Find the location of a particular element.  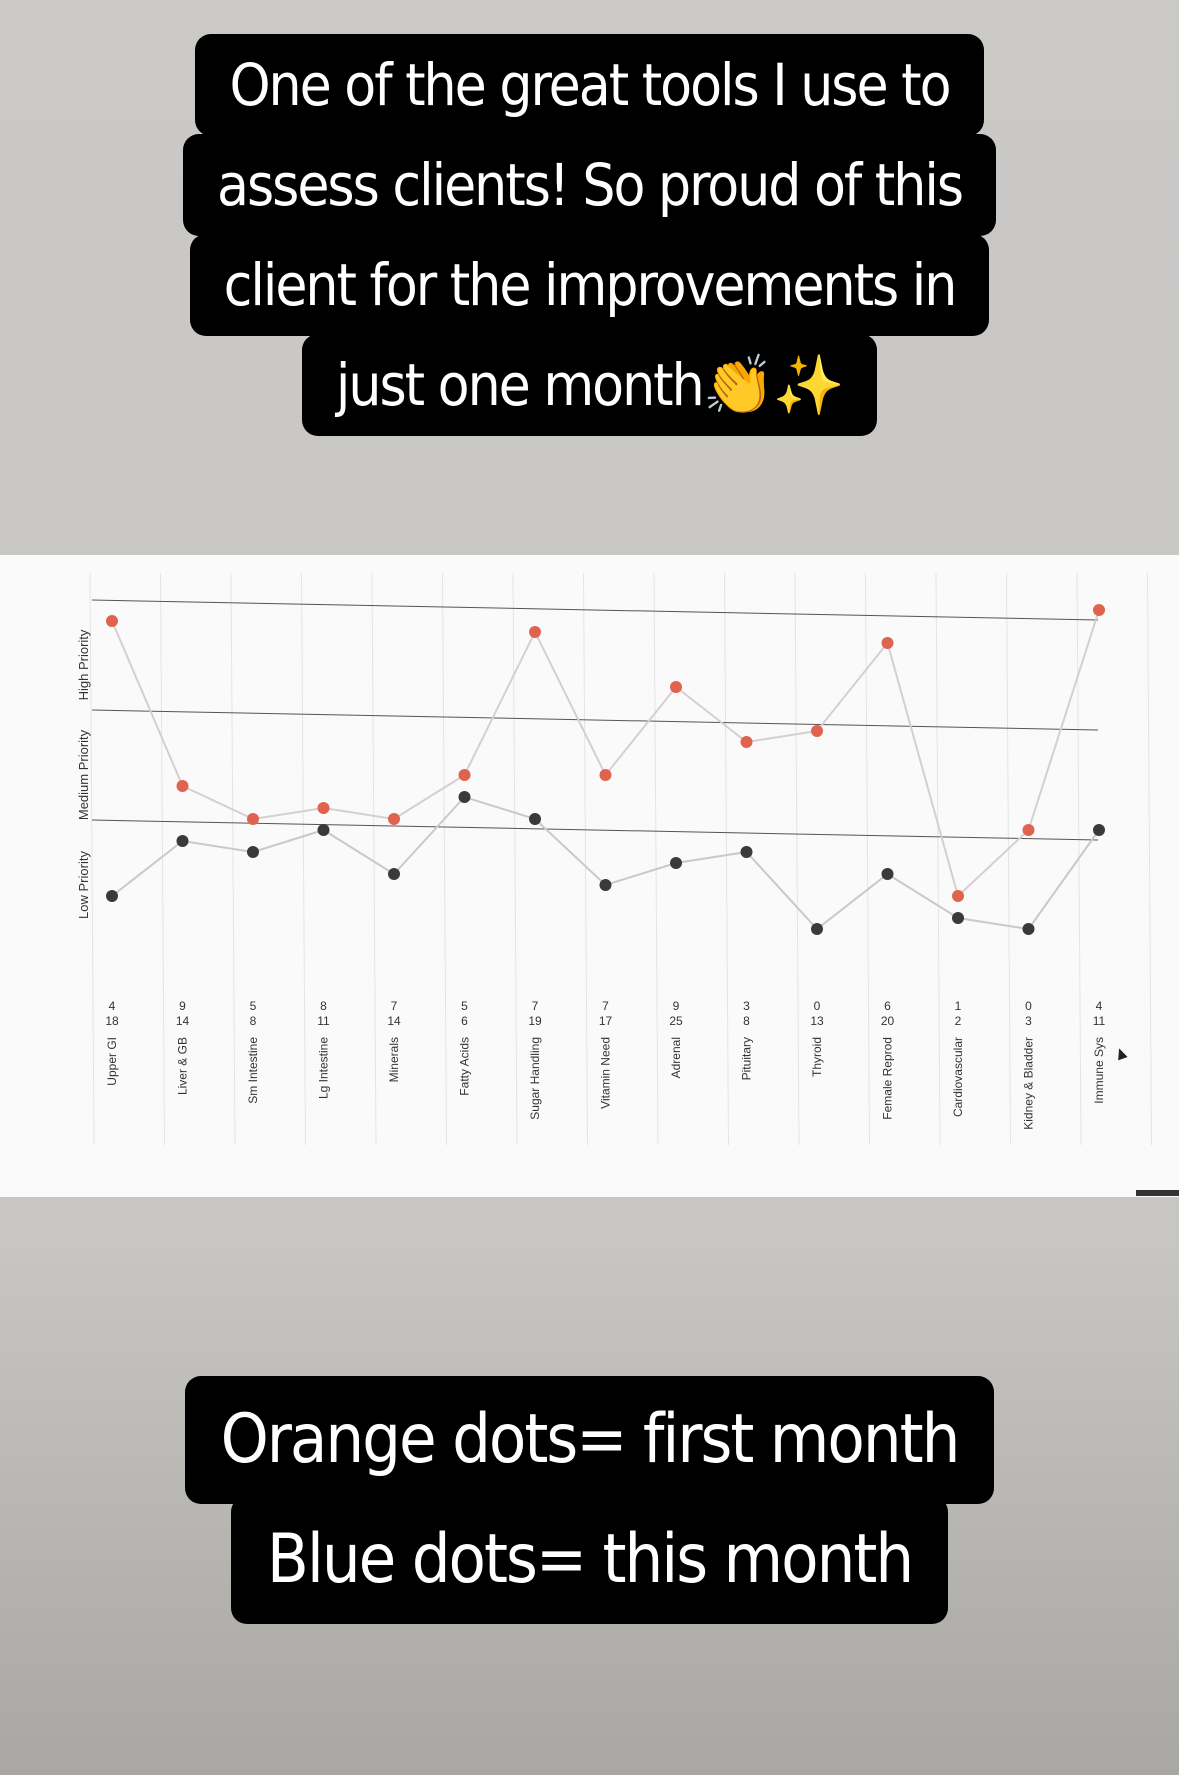

category-label: Sm Intestine is located at coordinates (253, 1070).